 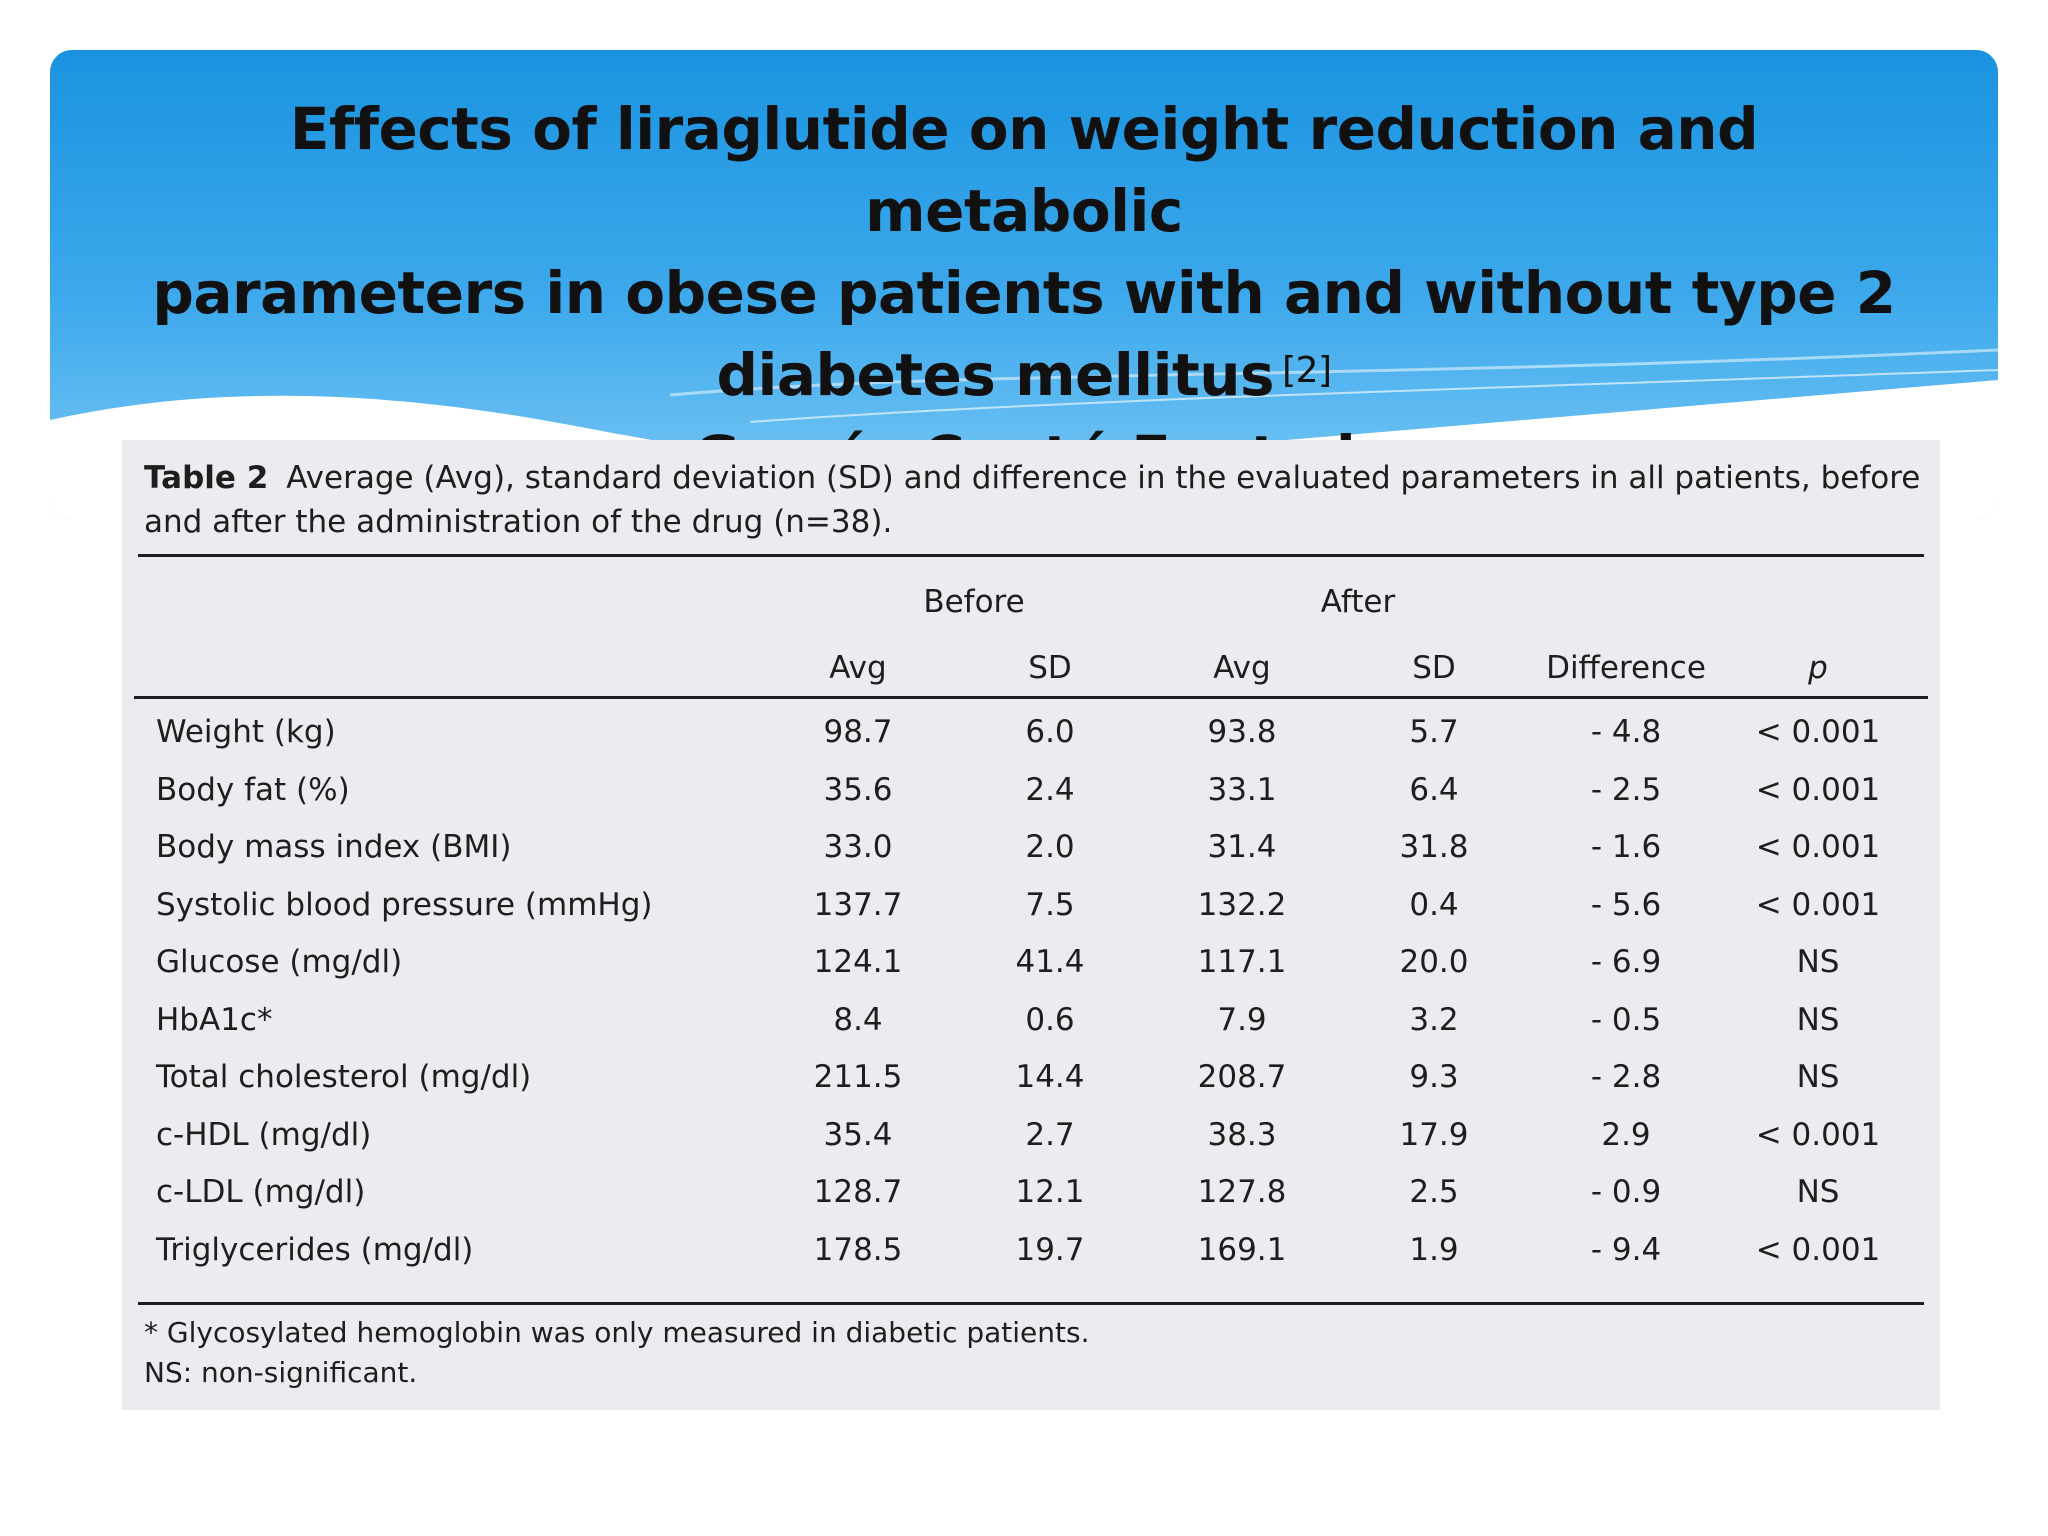 I want to click on column-header: p, so click(x=1818, y=668).